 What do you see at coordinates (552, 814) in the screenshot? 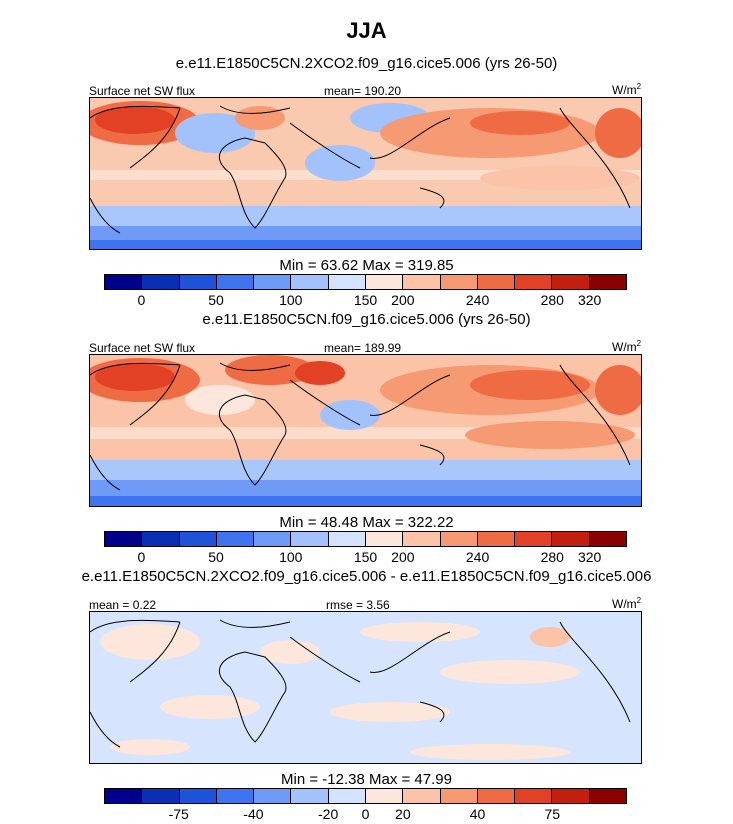
I see `colorbar-tick-label: 75` at bounding box center [552, 814].